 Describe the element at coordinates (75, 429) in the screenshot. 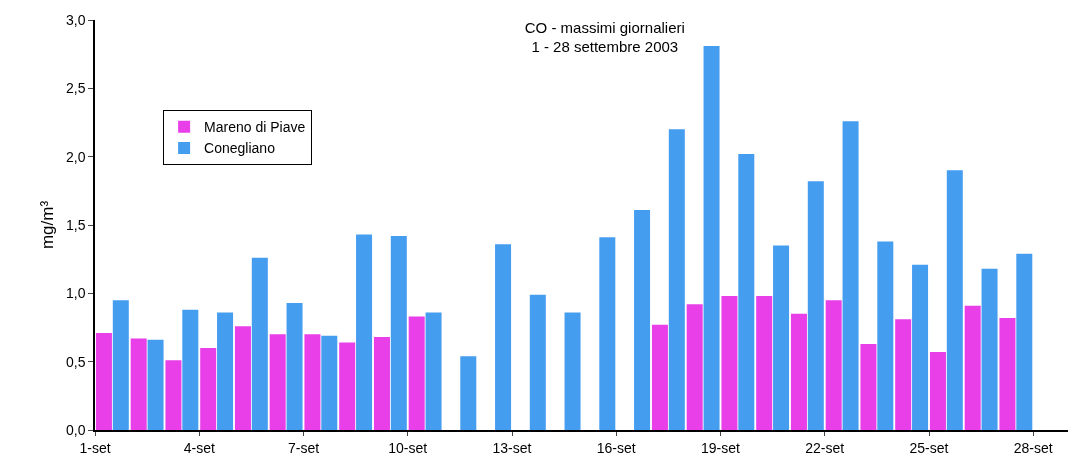

I see `y-tick-label: 0,0` at that location.